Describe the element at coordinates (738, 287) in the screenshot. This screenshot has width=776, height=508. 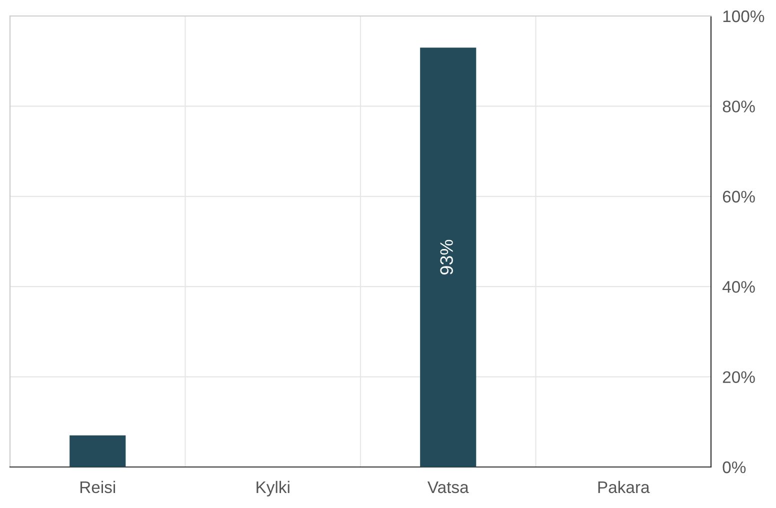
I see `y-tick-label: 40%` at that location.